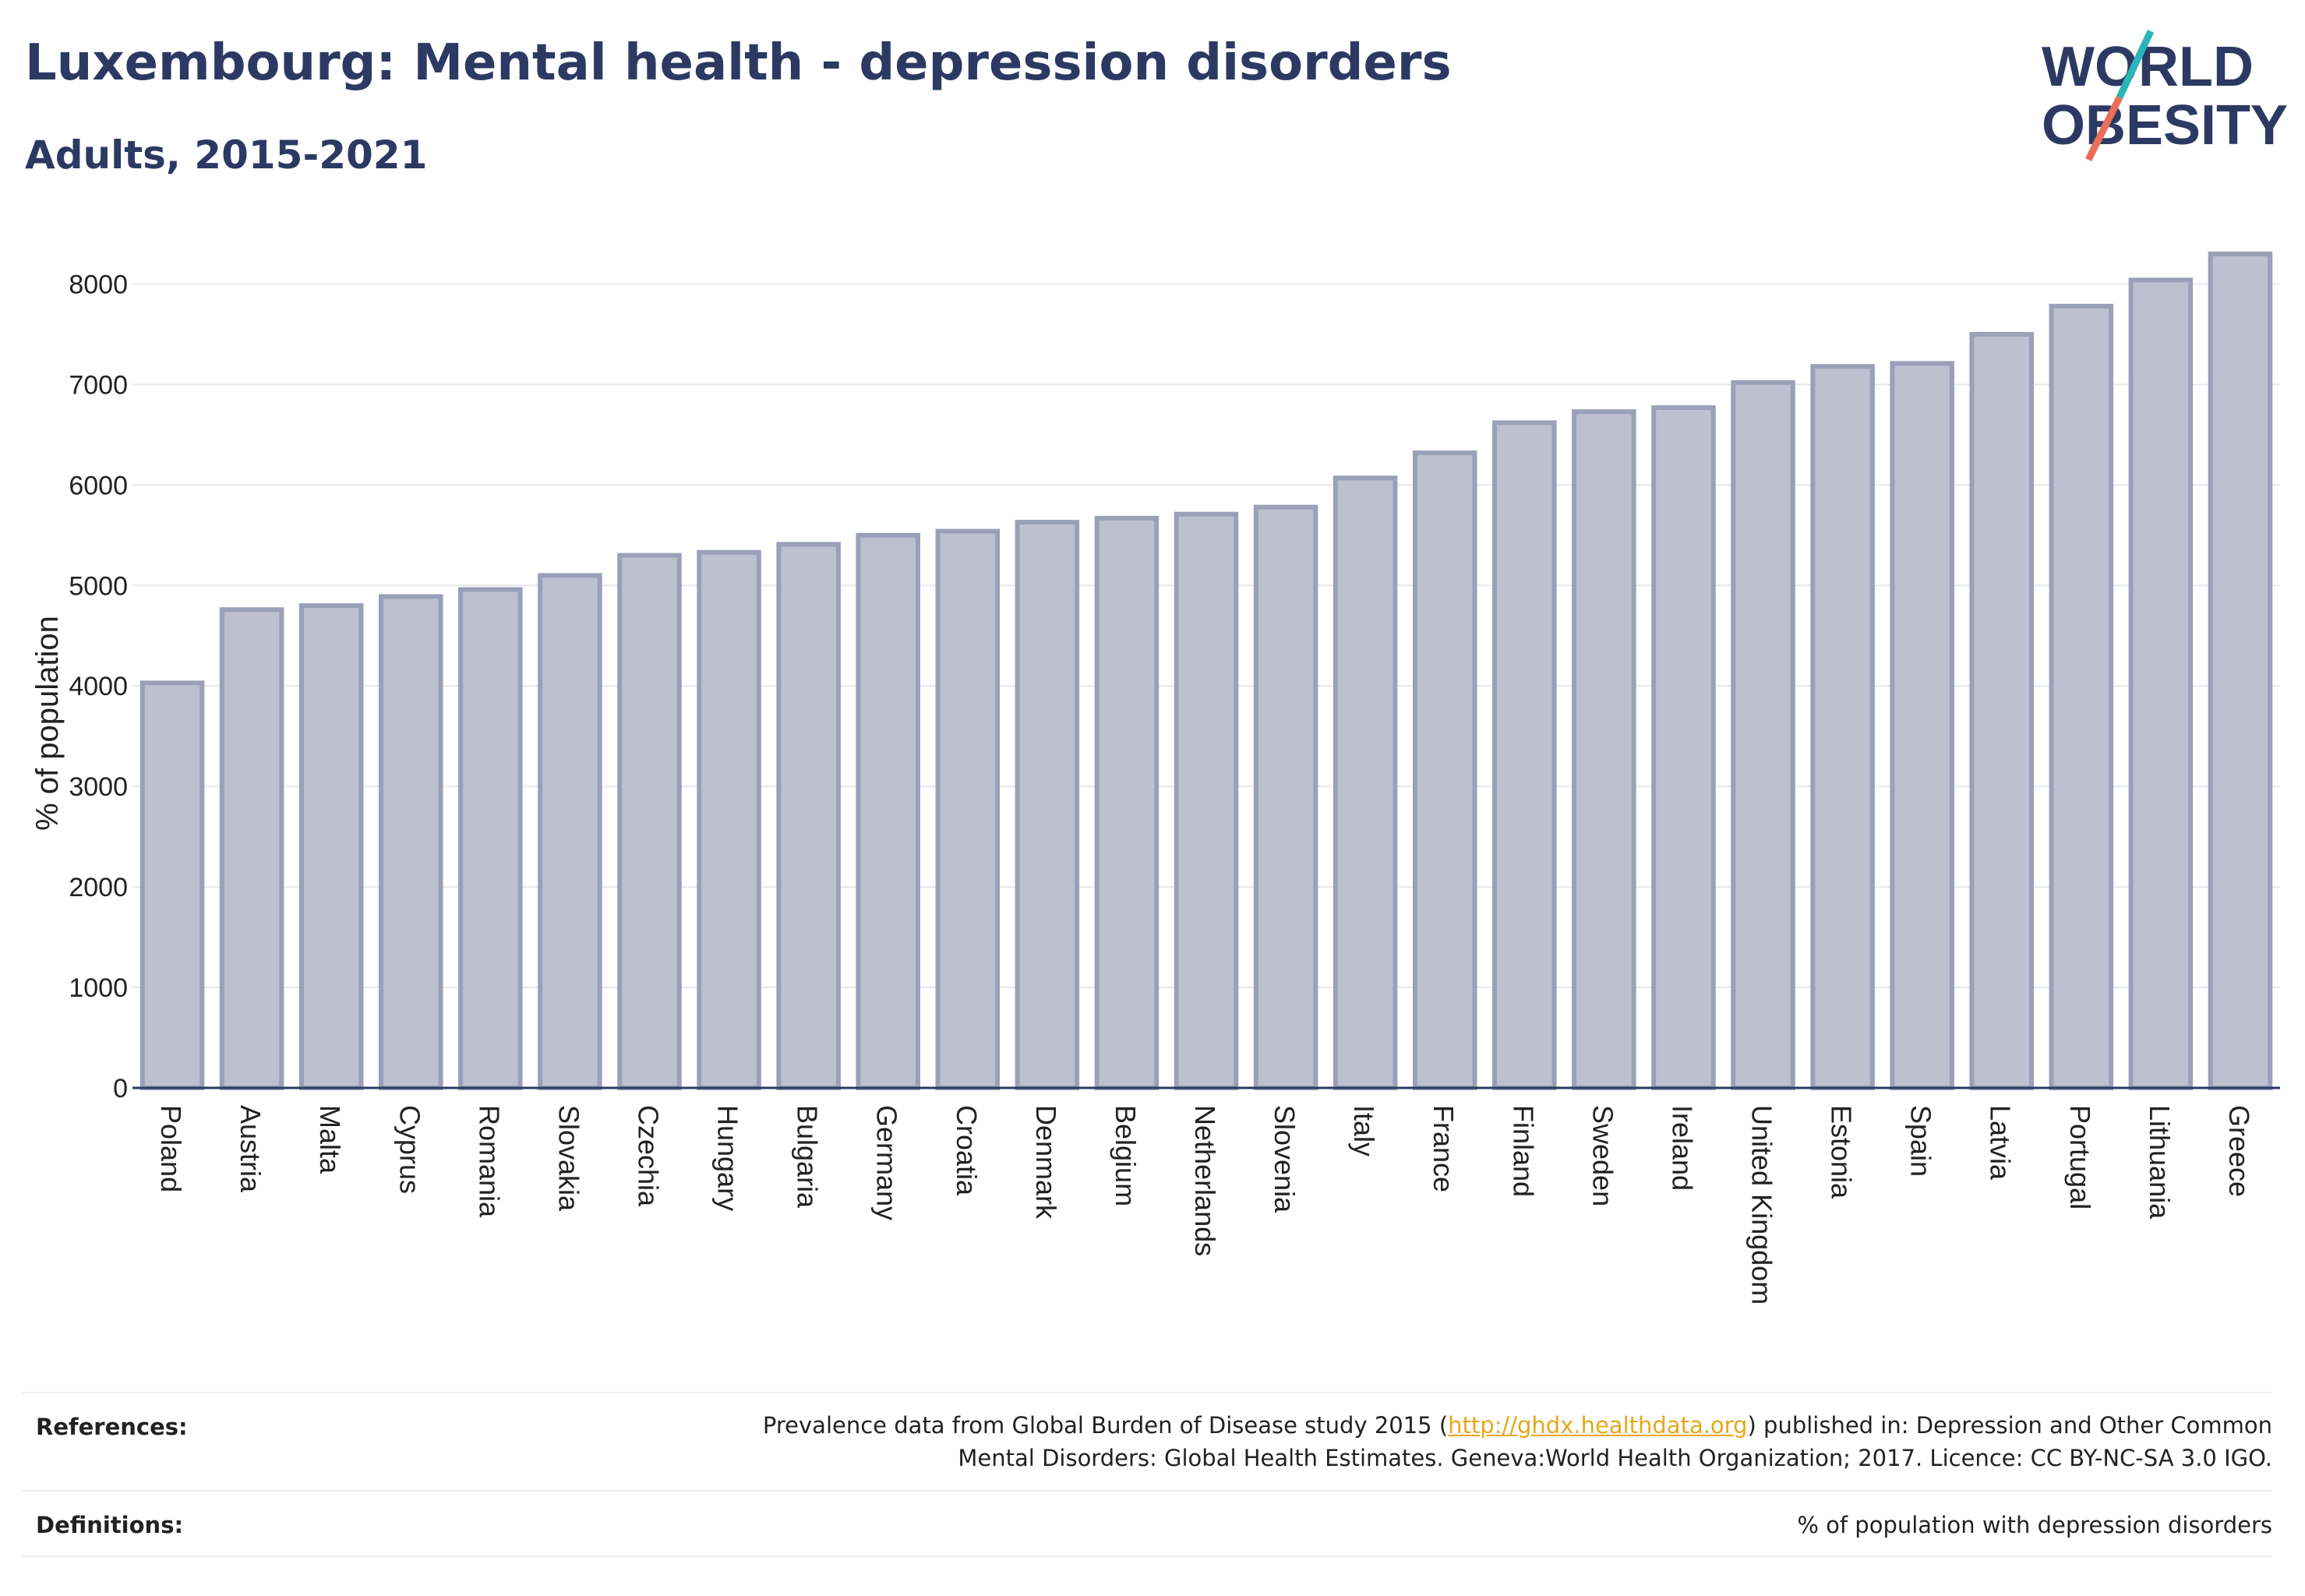 Image resolution: width=2305 pixels, height=1596 pixels. I want to click on x-tick-label: Germany, so click(887, 1162).